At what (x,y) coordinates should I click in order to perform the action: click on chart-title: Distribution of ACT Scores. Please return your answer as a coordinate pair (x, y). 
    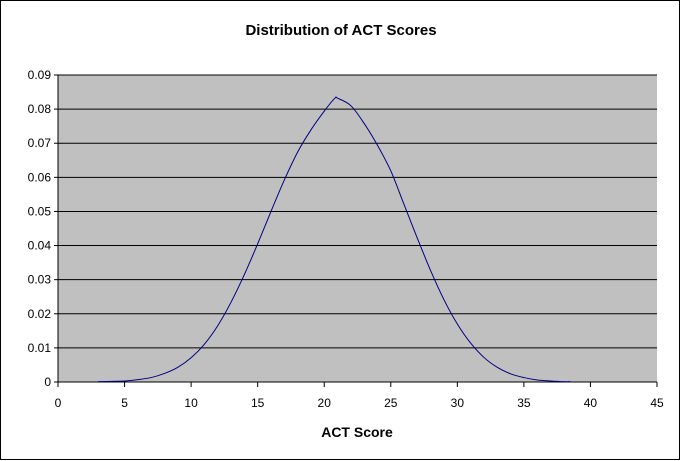
    Looking at the image, I should click on (340, 30).